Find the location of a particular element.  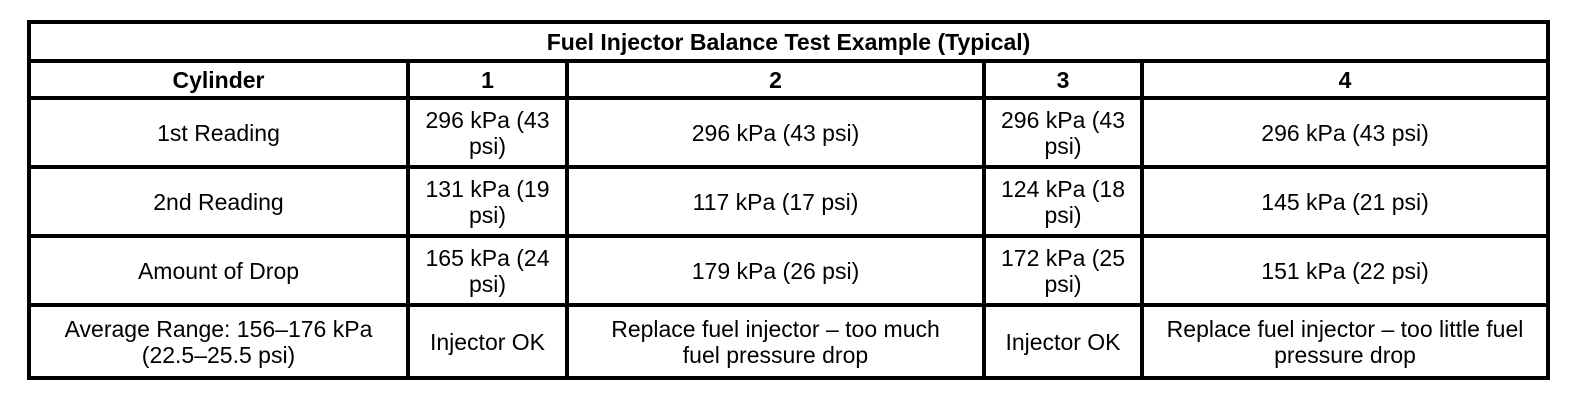

cell-1st-reading-cyl-1: 296 kPa (43 psi) is located at coordinates (487, 132).